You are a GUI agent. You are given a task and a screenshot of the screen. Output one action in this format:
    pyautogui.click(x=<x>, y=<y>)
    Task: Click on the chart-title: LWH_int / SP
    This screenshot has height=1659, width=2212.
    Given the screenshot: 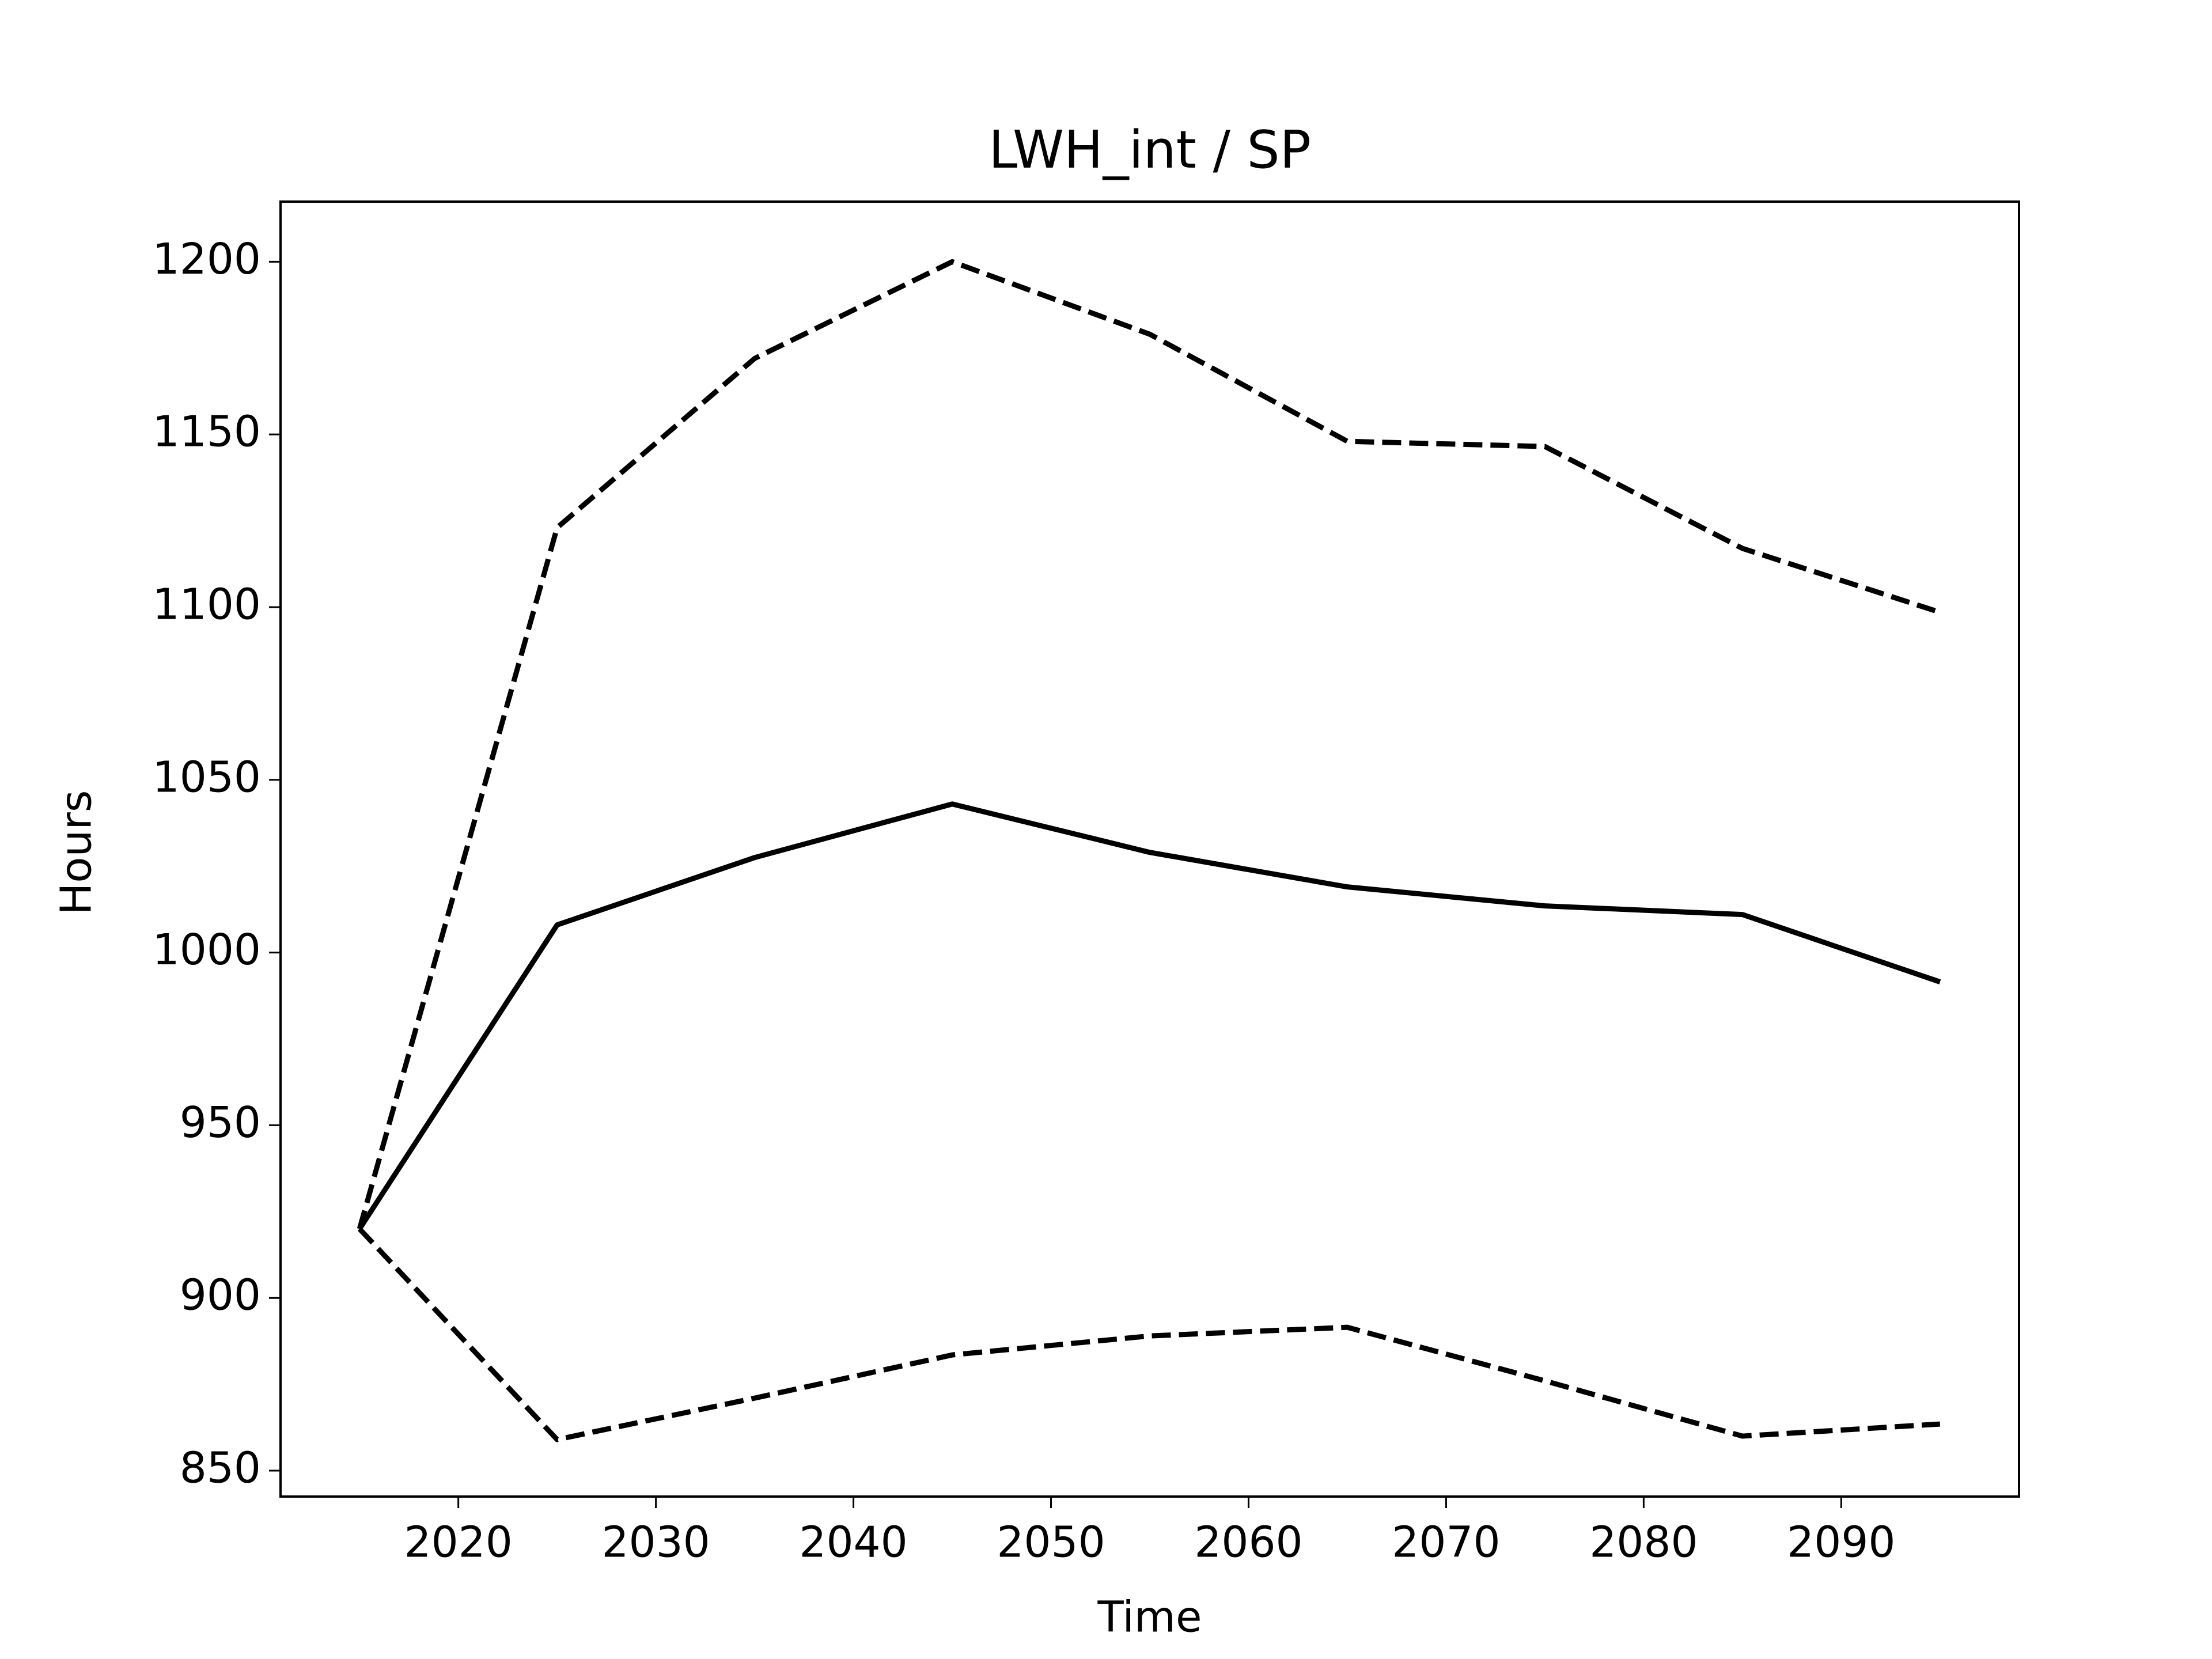 What is the action you would take?
    pyautogui.click(x=1149, y=150)
    